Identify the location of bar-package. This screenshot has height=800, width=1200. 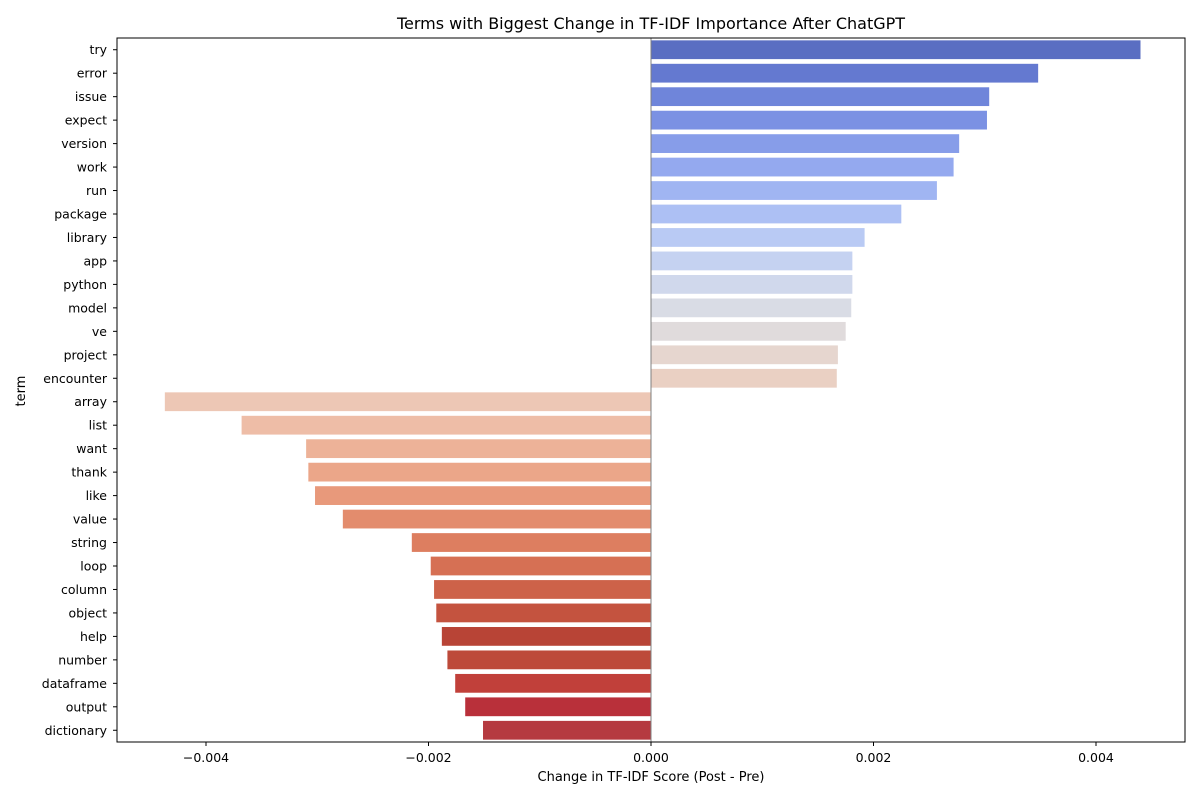
(776, 214).